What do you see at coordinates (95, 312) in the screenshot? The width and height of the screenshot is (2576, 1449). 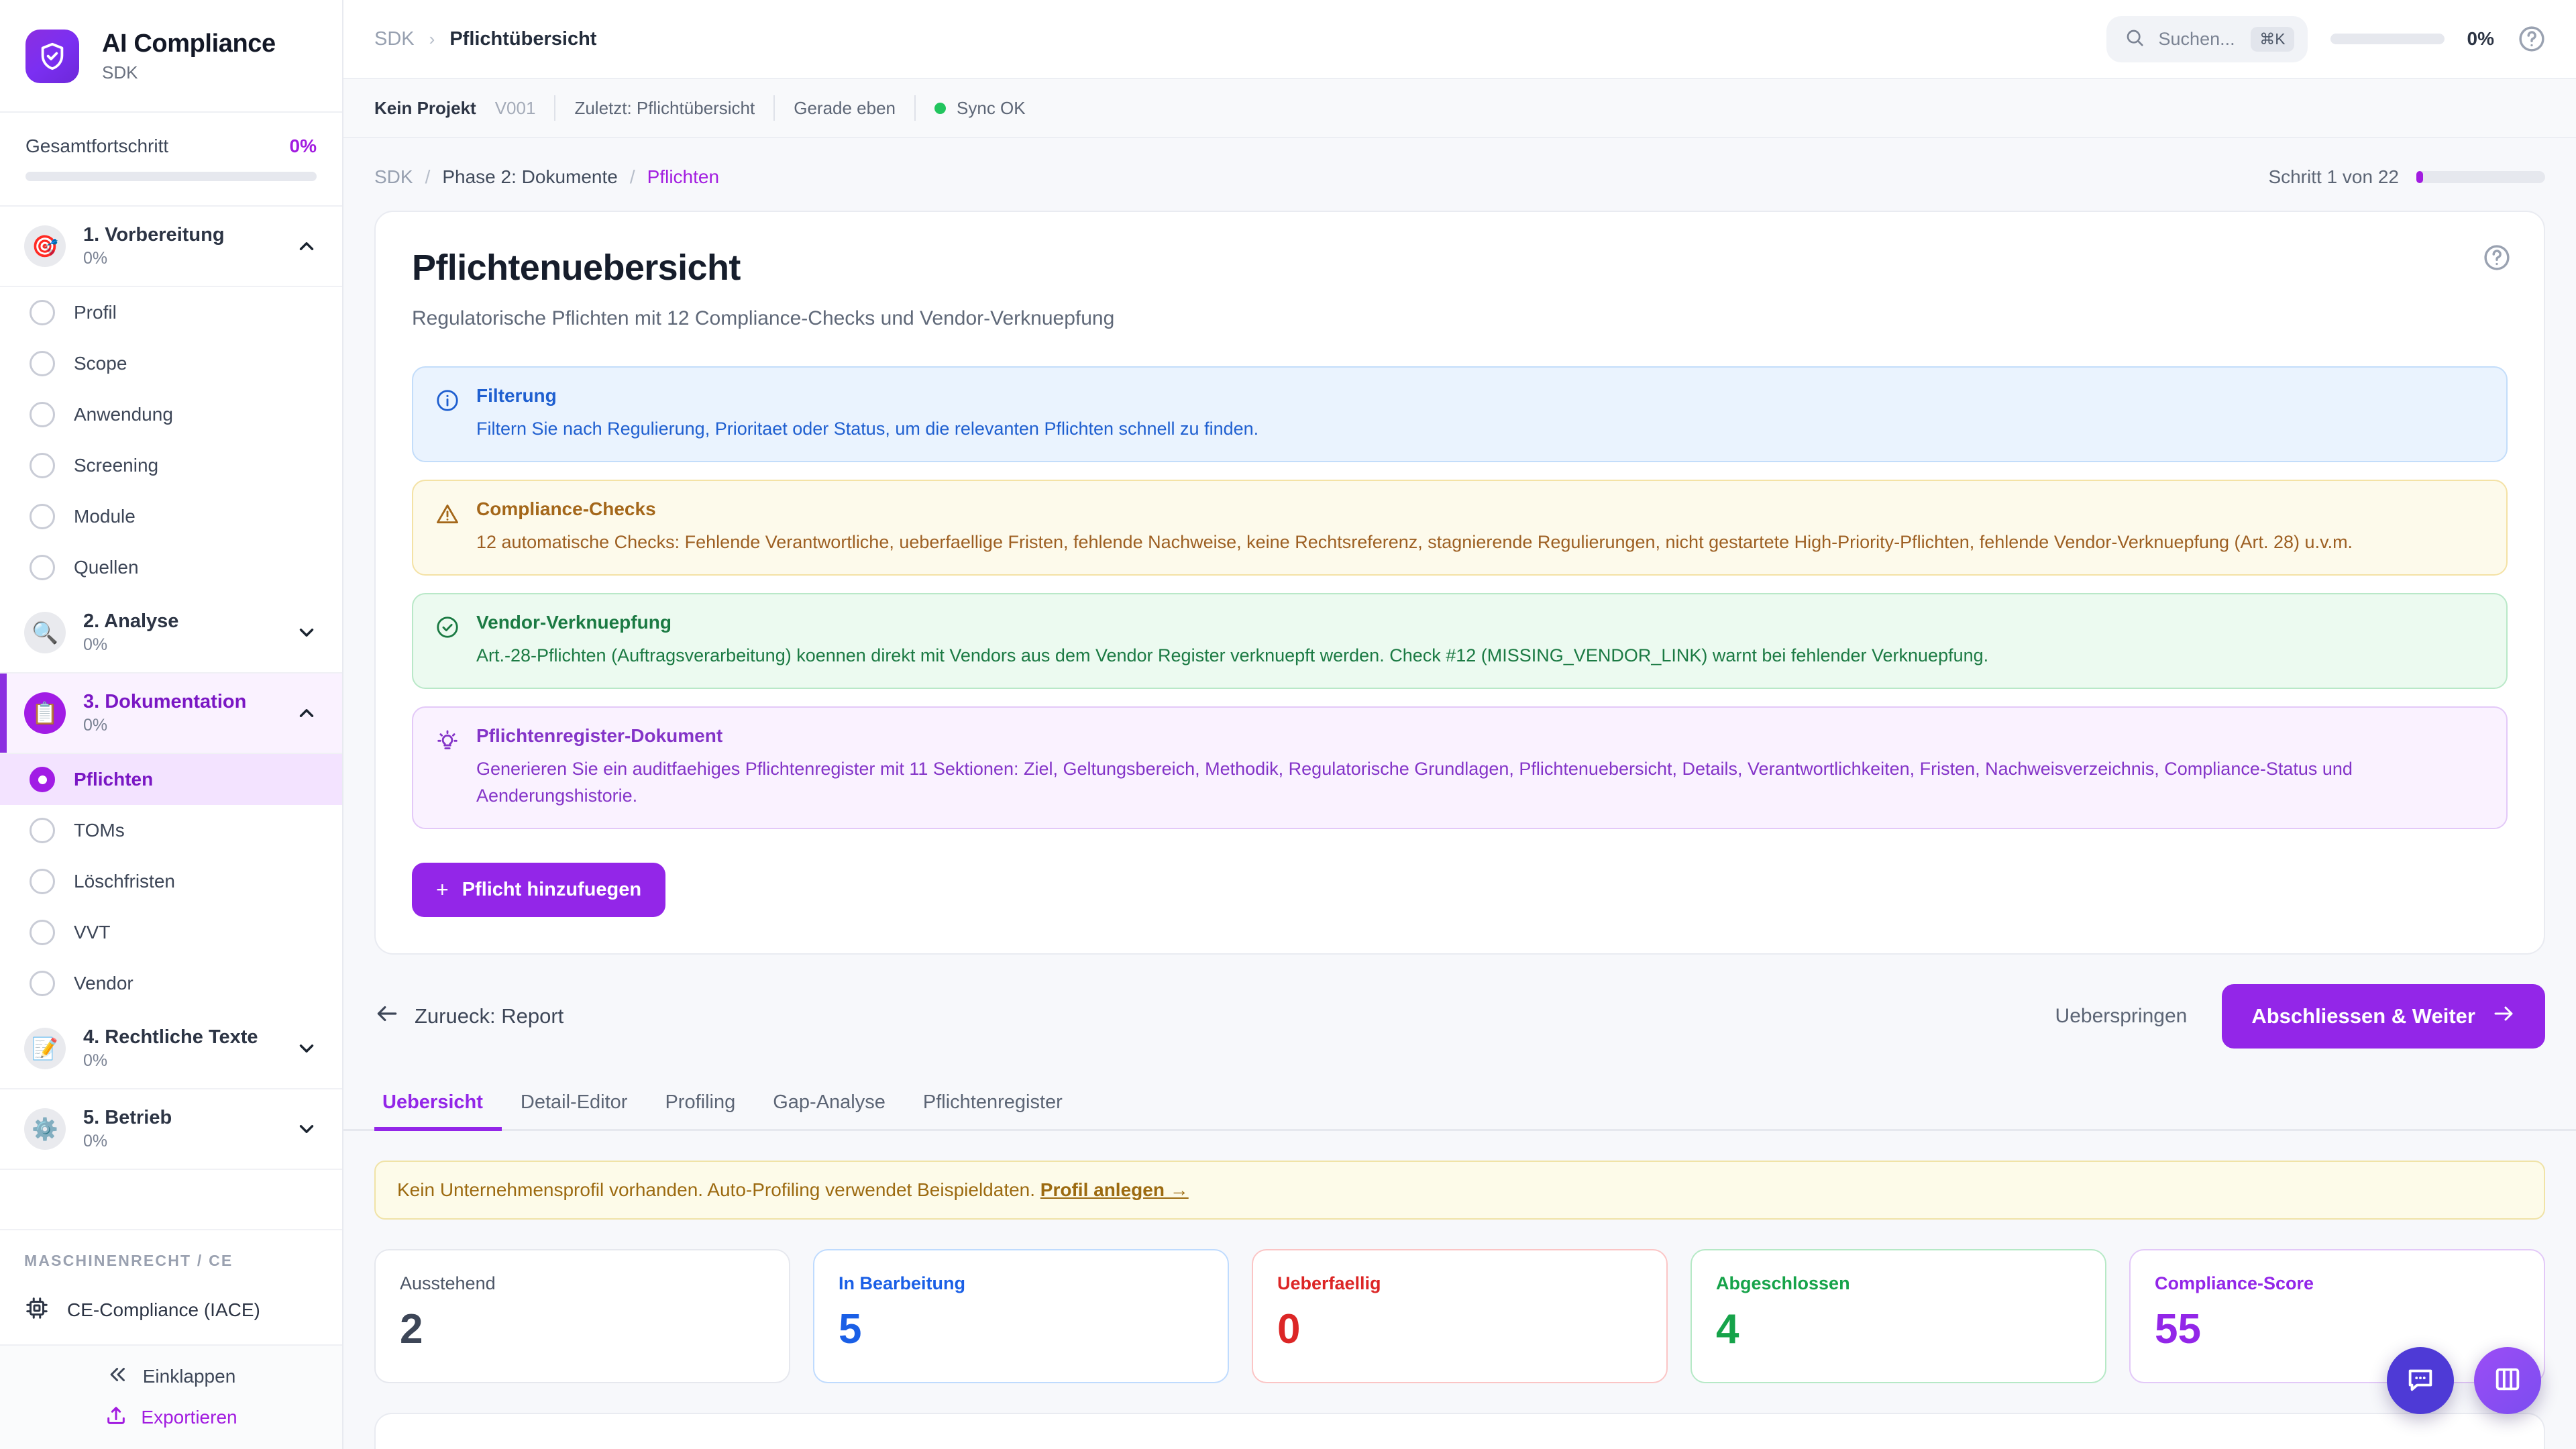 I see `sidebar-item-label: Profil` at bounding box center [95, 312].